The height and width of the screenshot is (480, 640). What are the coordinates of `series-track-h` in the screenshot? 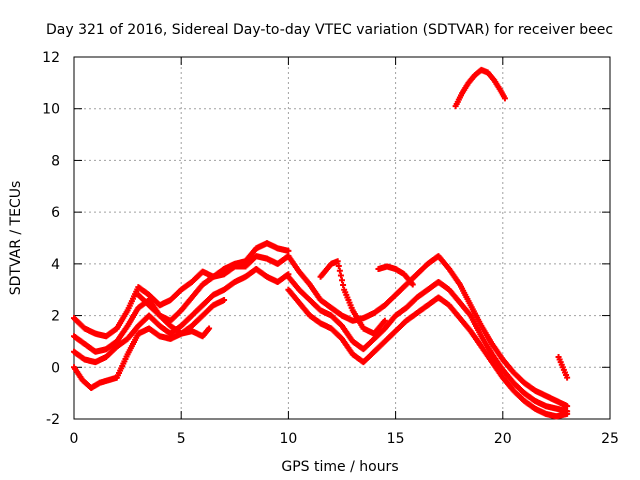 It's located at (428, 353).